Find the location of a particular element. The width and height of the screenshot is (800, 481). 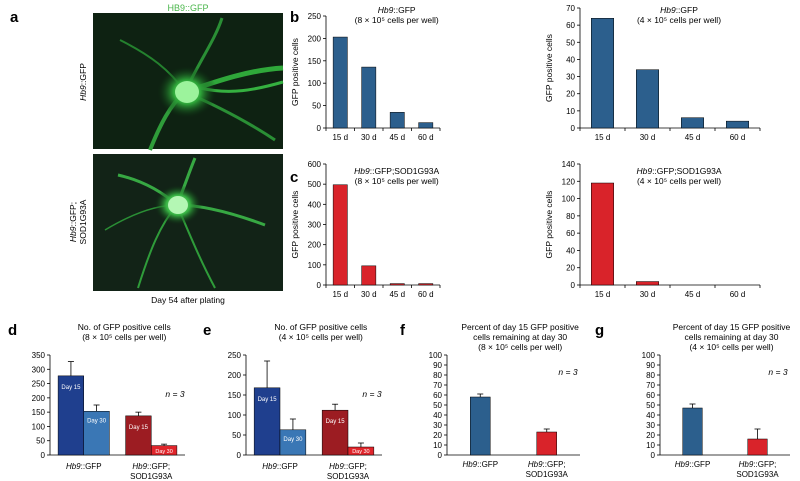

g-n-label: n = 3 is located at coordinates (777, 372).